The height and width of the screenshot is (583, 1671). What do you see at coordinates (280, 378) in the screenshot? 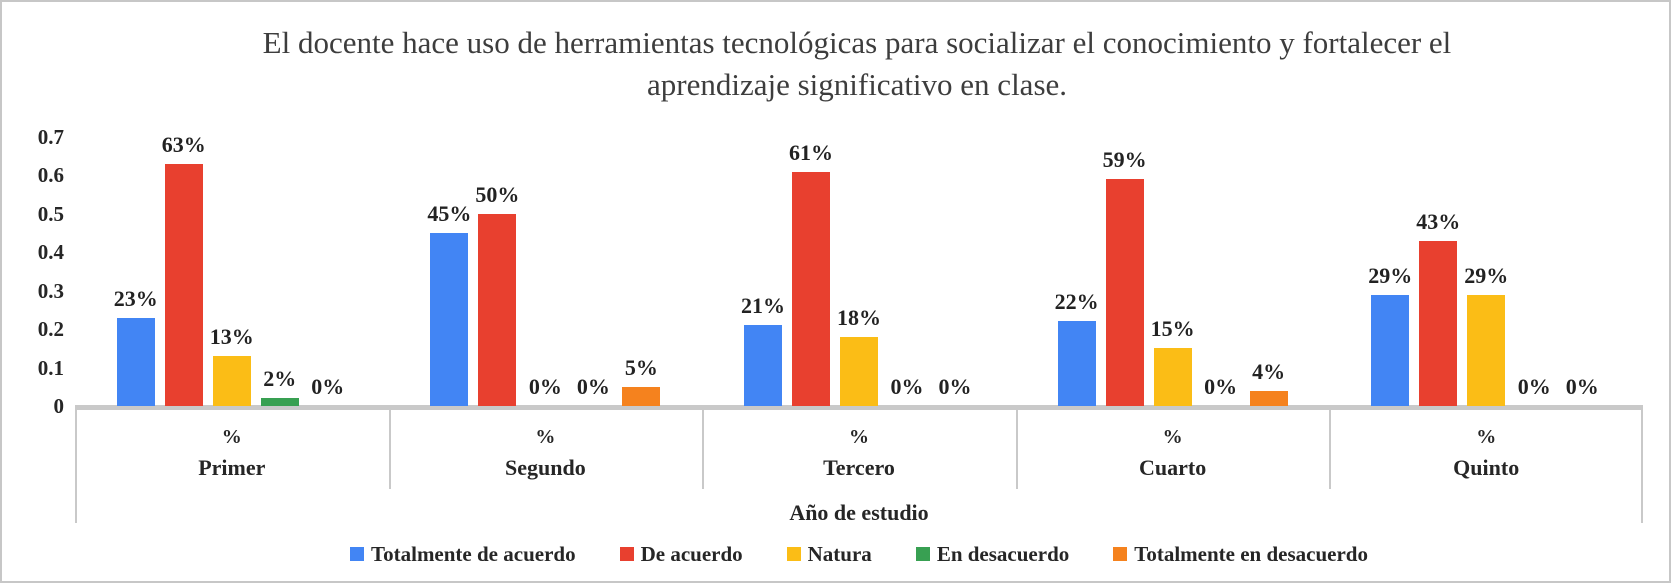
I see `bar-value-label: 2%` at bounding box center [280, 378].